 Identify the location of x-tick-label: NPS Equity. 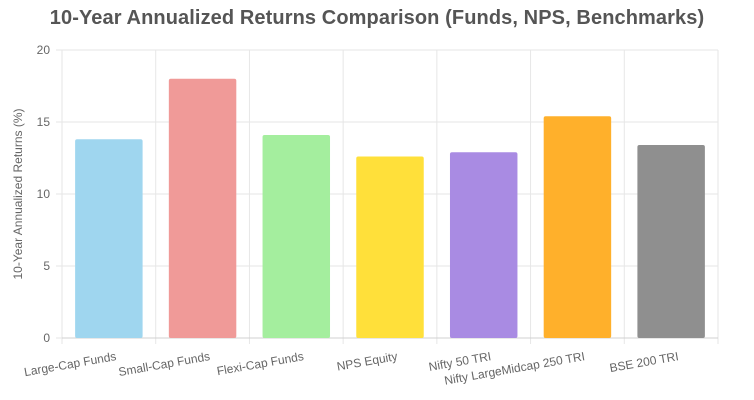
(367, 361).